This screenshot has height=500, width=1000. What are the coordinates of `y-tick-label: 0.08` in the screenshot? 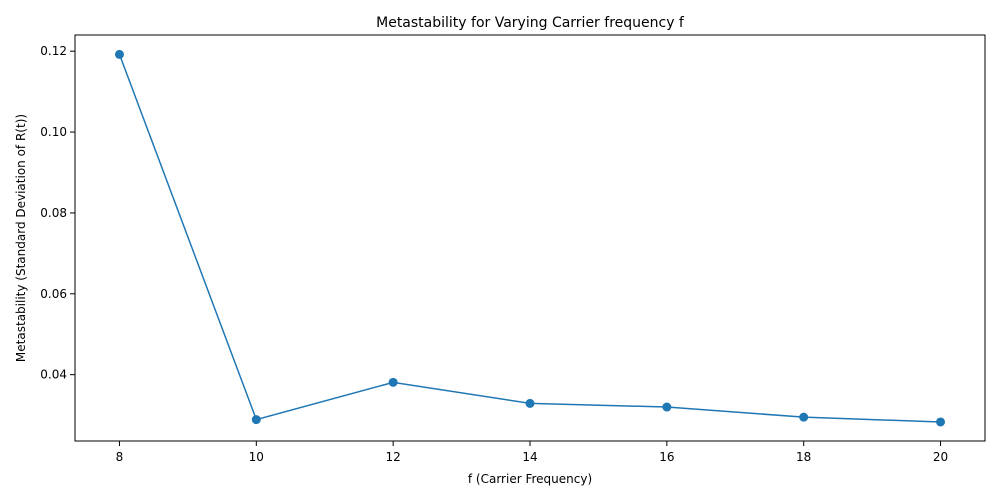 It's located at (53, 213).